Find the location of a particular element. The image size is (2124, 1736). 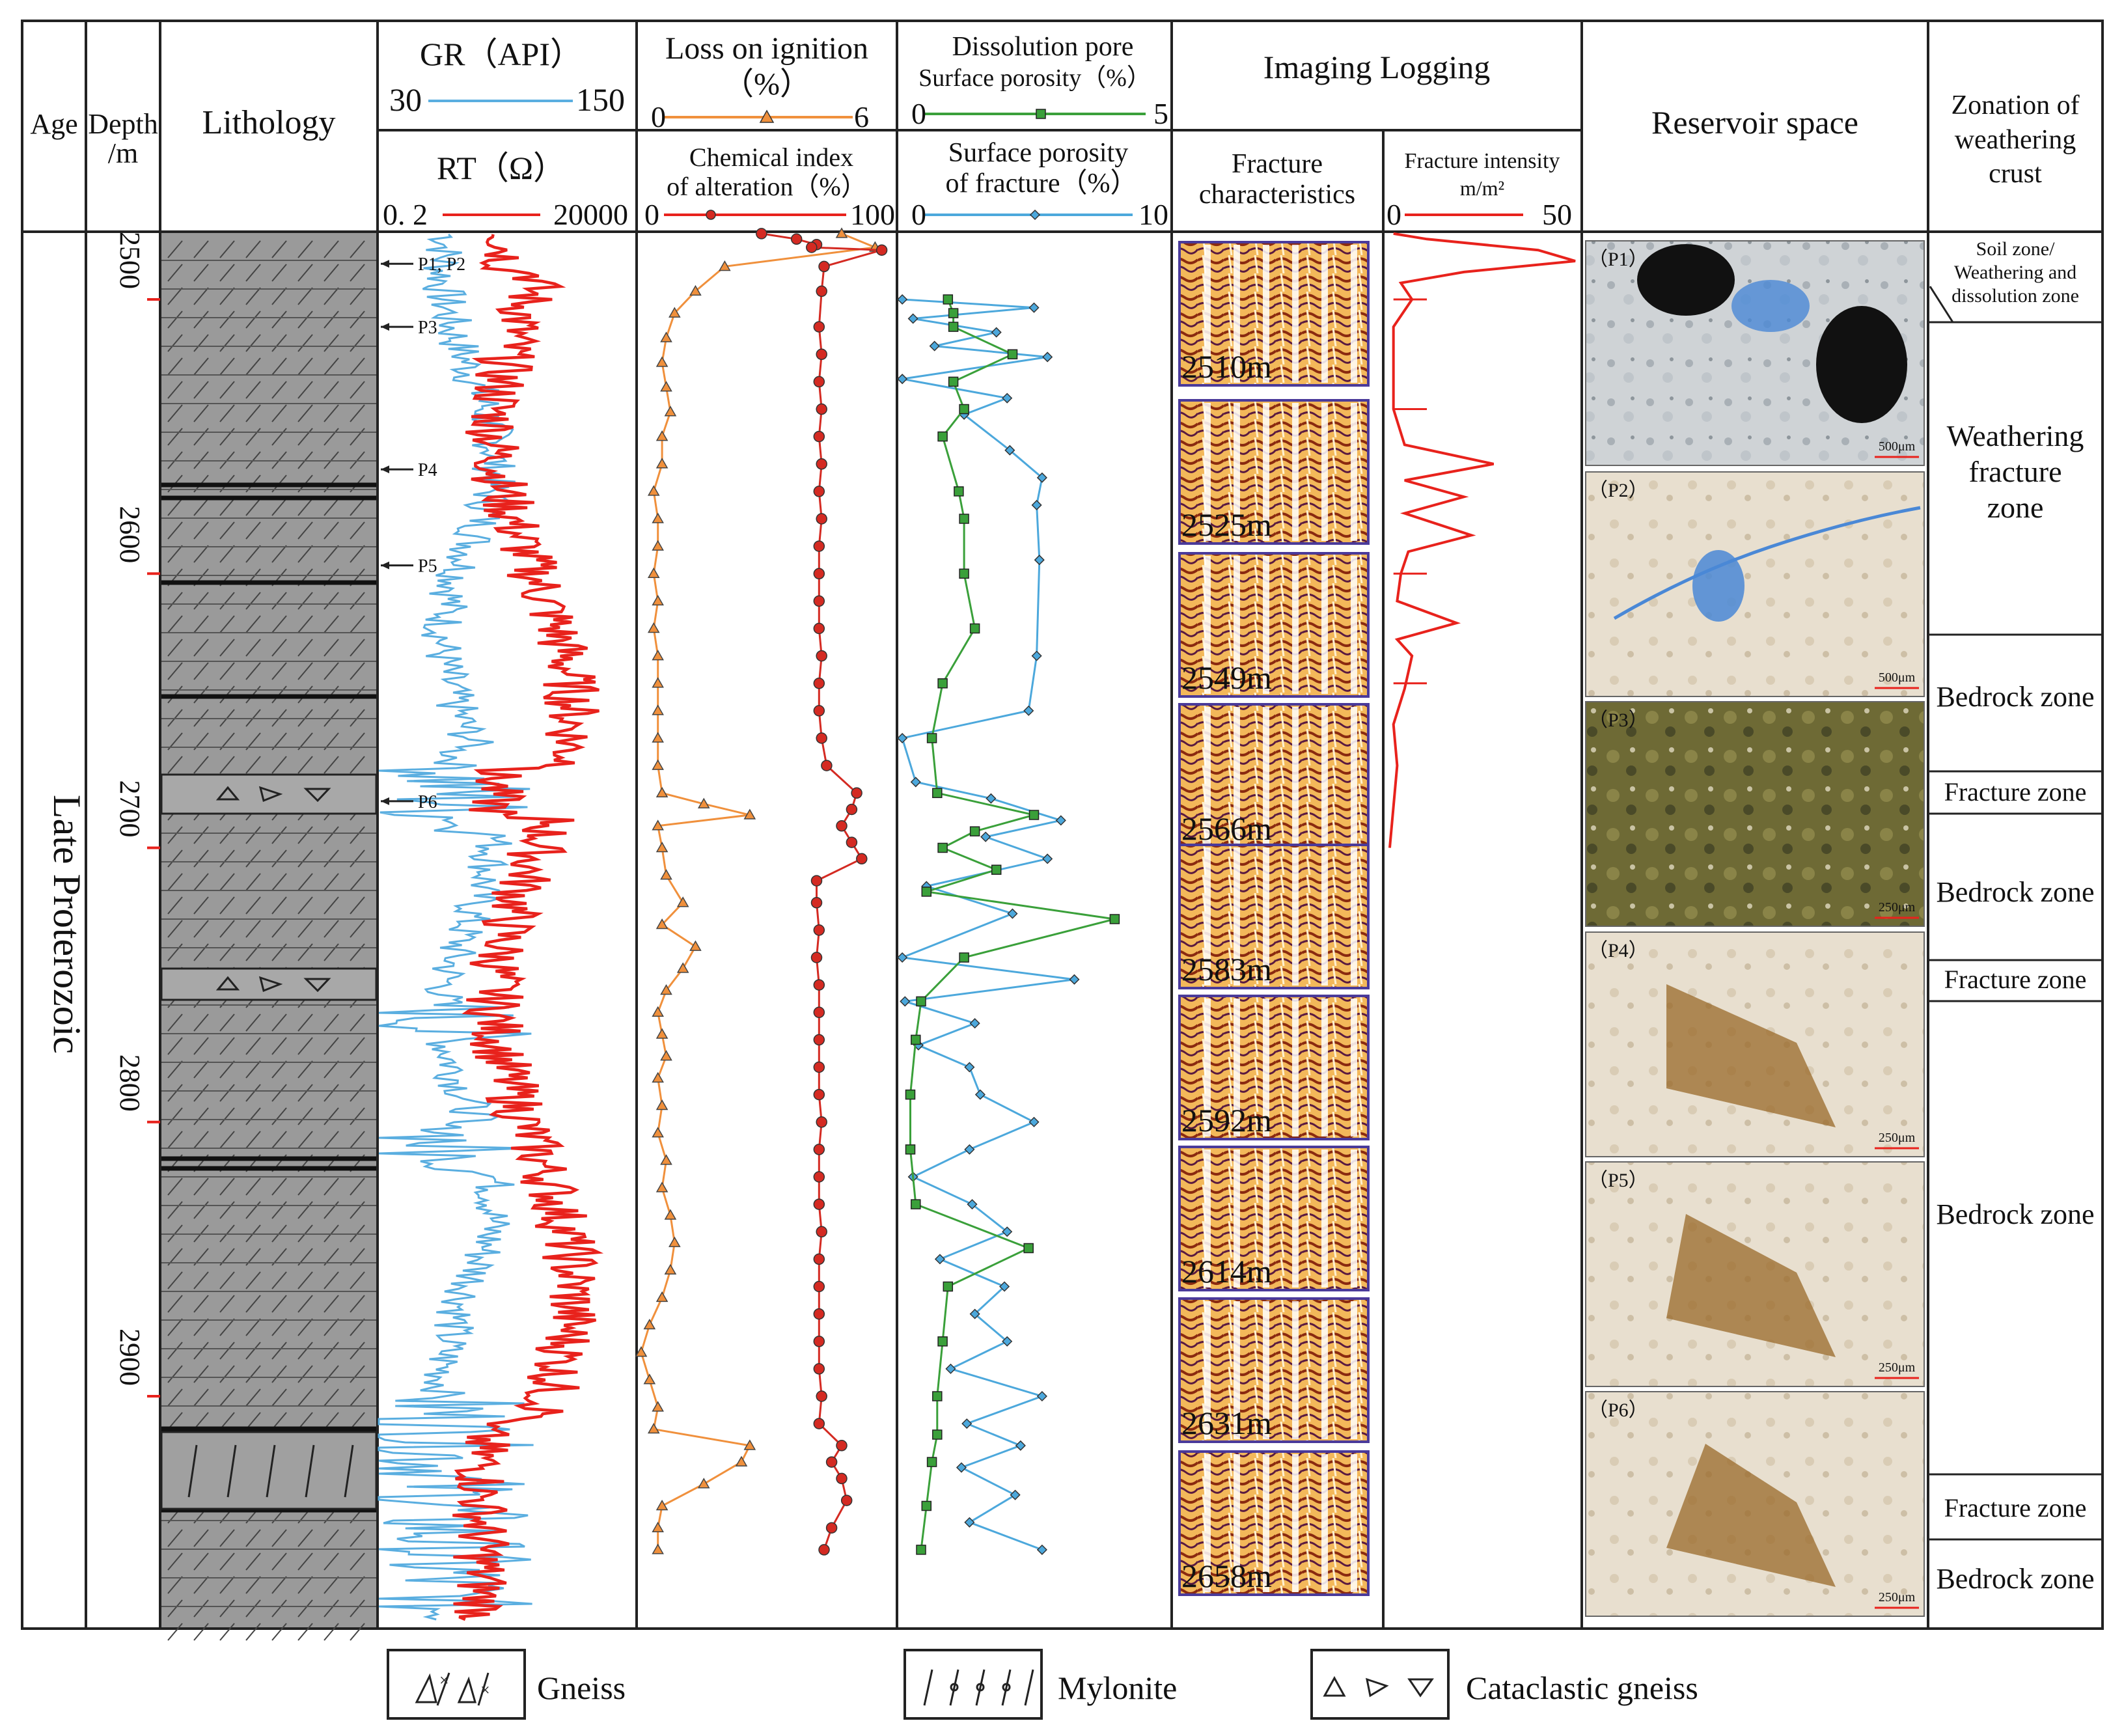

zone-connector is located at coordinates (1942, 304).